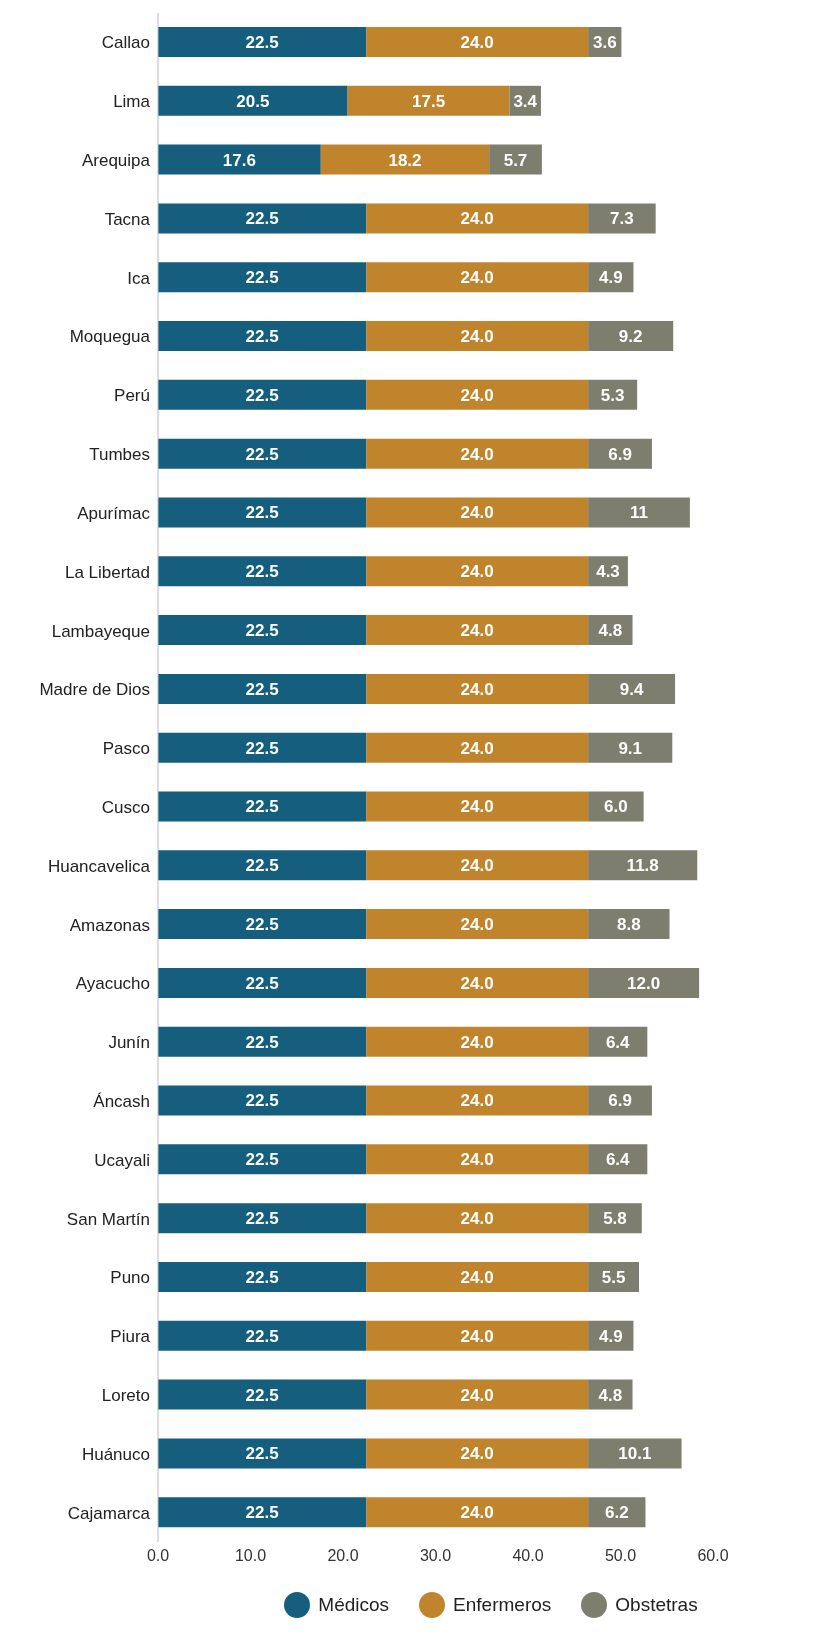 The height and width of the screenshot is (1643, 832). What do you see at coordinates (610, 1336) in the screenshot?
I see `data-label: 4.9` at bounding box center [610, 1336].